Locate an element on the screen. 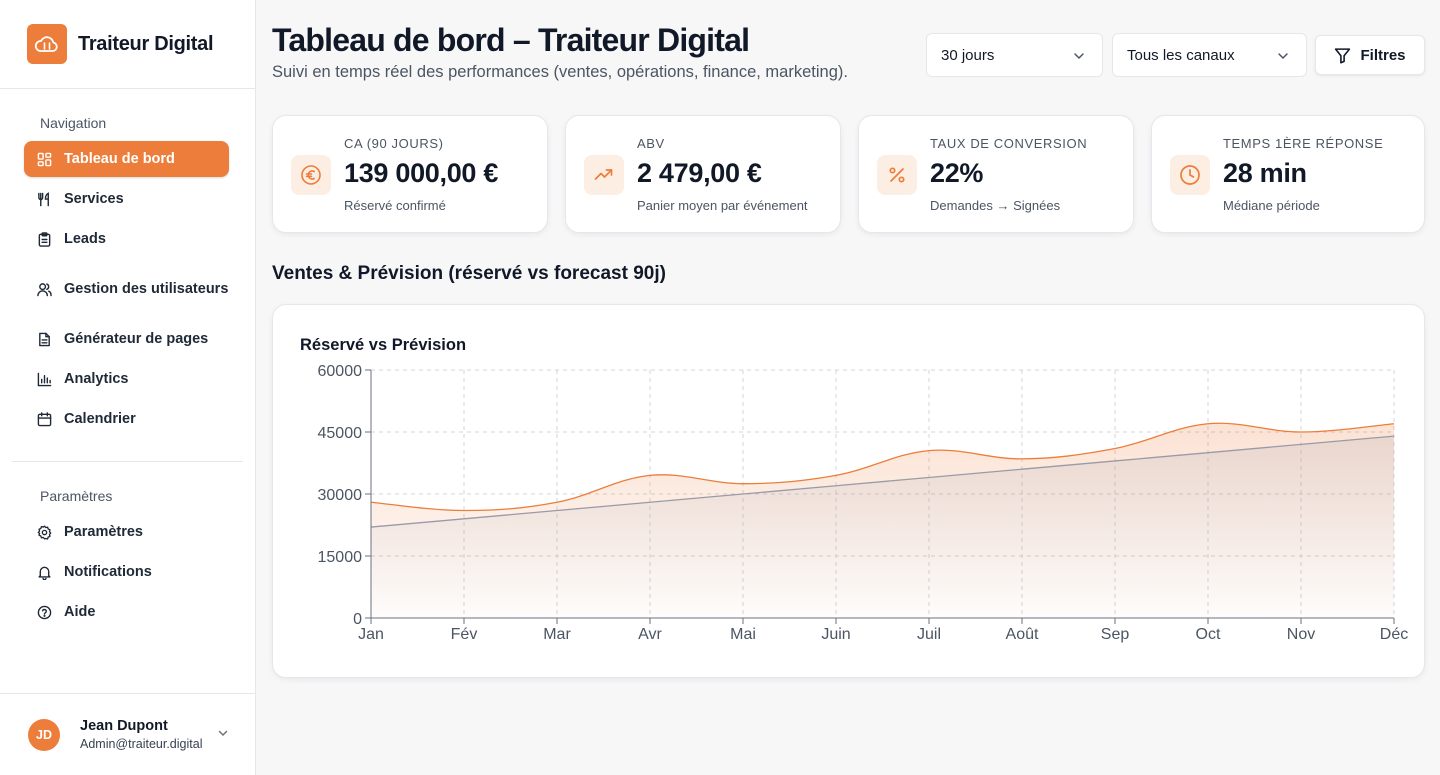  sidebar-item-settings: Paramètres is located at coordinates (126, 532).